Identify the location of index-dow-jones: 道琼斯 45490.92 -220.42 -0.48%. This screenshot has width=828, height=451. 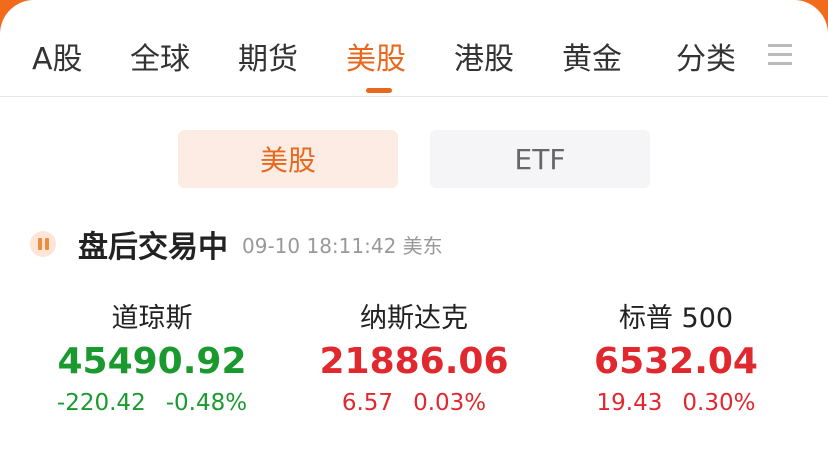
(152, 356).